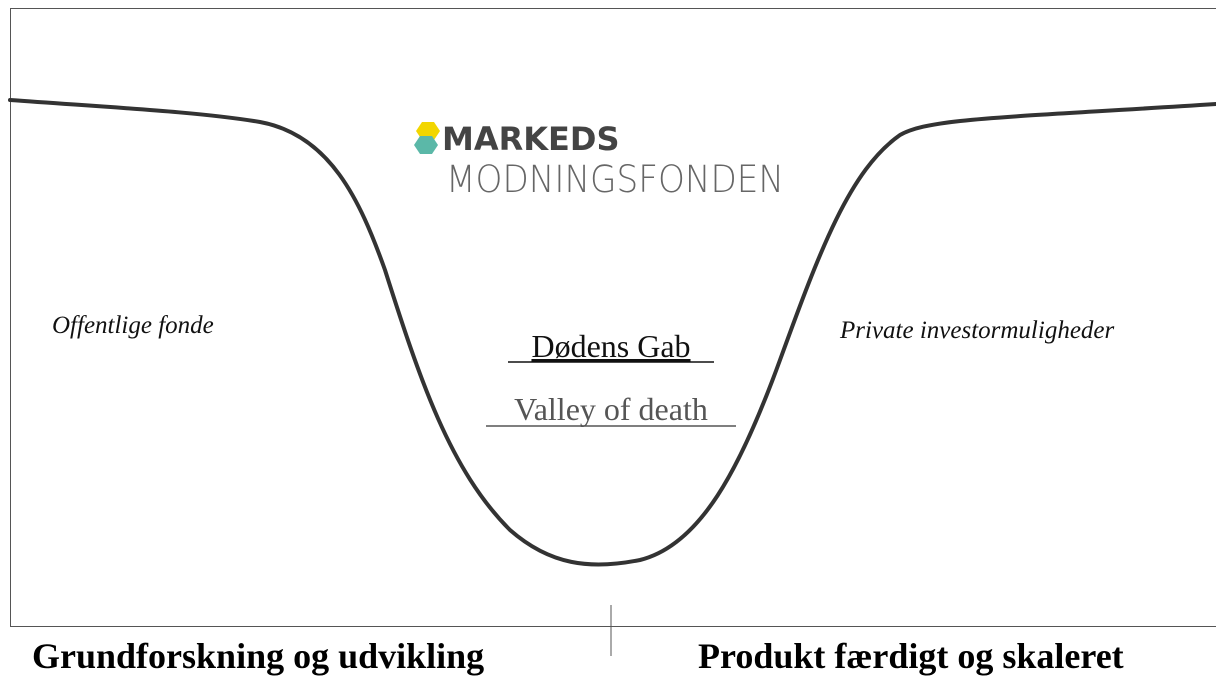 This screenshot has height=678, width=1216. Describe the element at coordinates (615, 179) in the screenshot. I see `logo-line2: MODNINGSFONDEN` at that location.